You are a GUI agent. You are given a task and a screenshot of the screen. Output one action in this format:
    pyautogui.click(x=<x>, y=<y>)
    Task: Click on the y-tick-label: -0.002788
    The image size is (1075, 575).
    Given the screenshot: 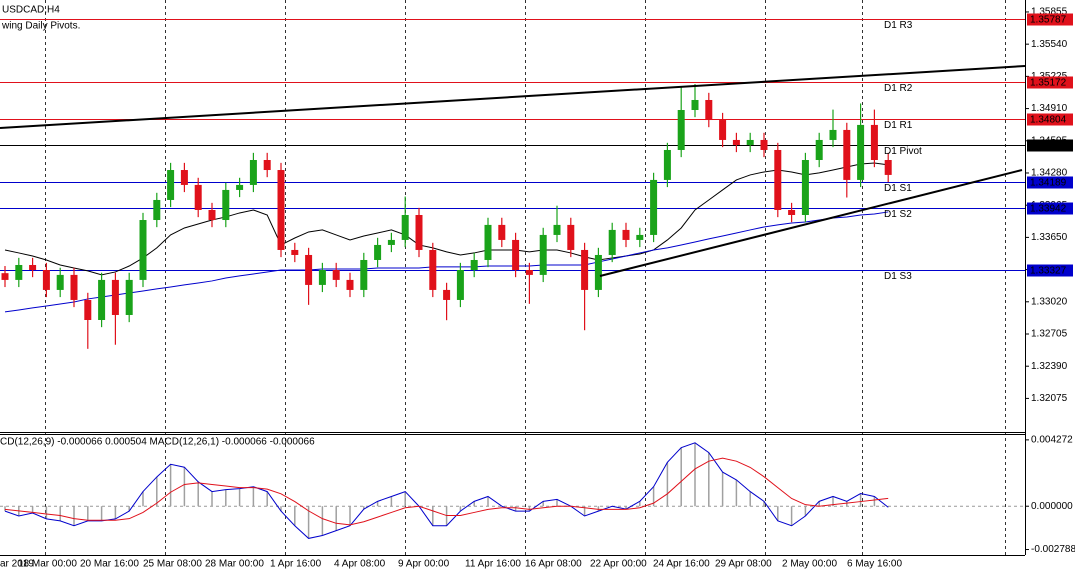 What is the action you would take?
    pyautogui.click(x=1053, y=549)
    